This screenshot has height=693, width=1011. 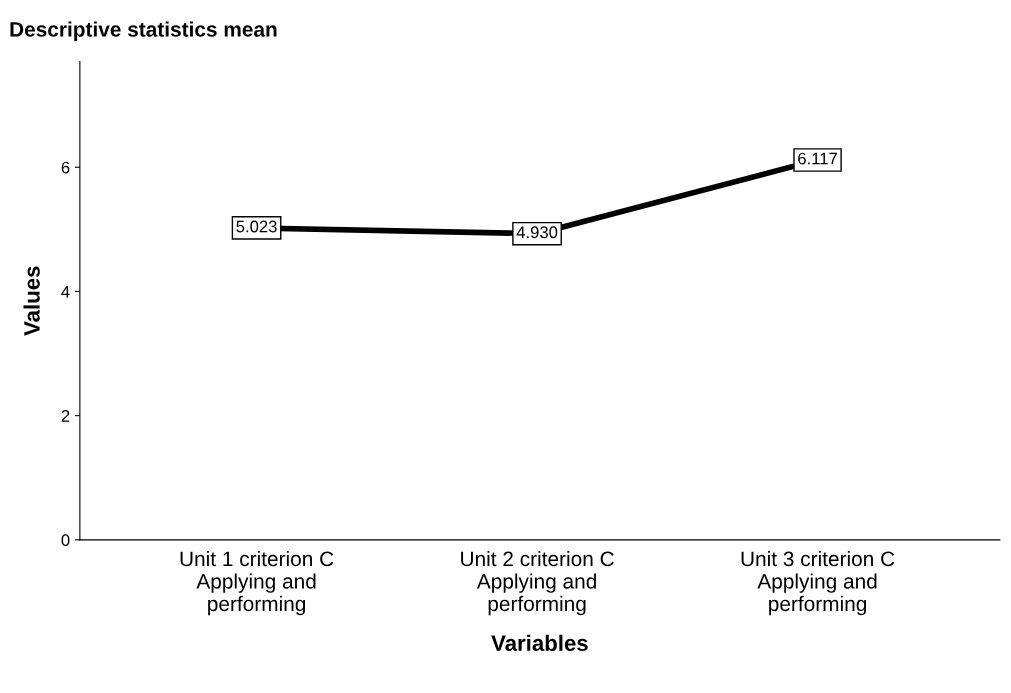 I want to click on data-label: 6.117, so click(x=817, y=158).